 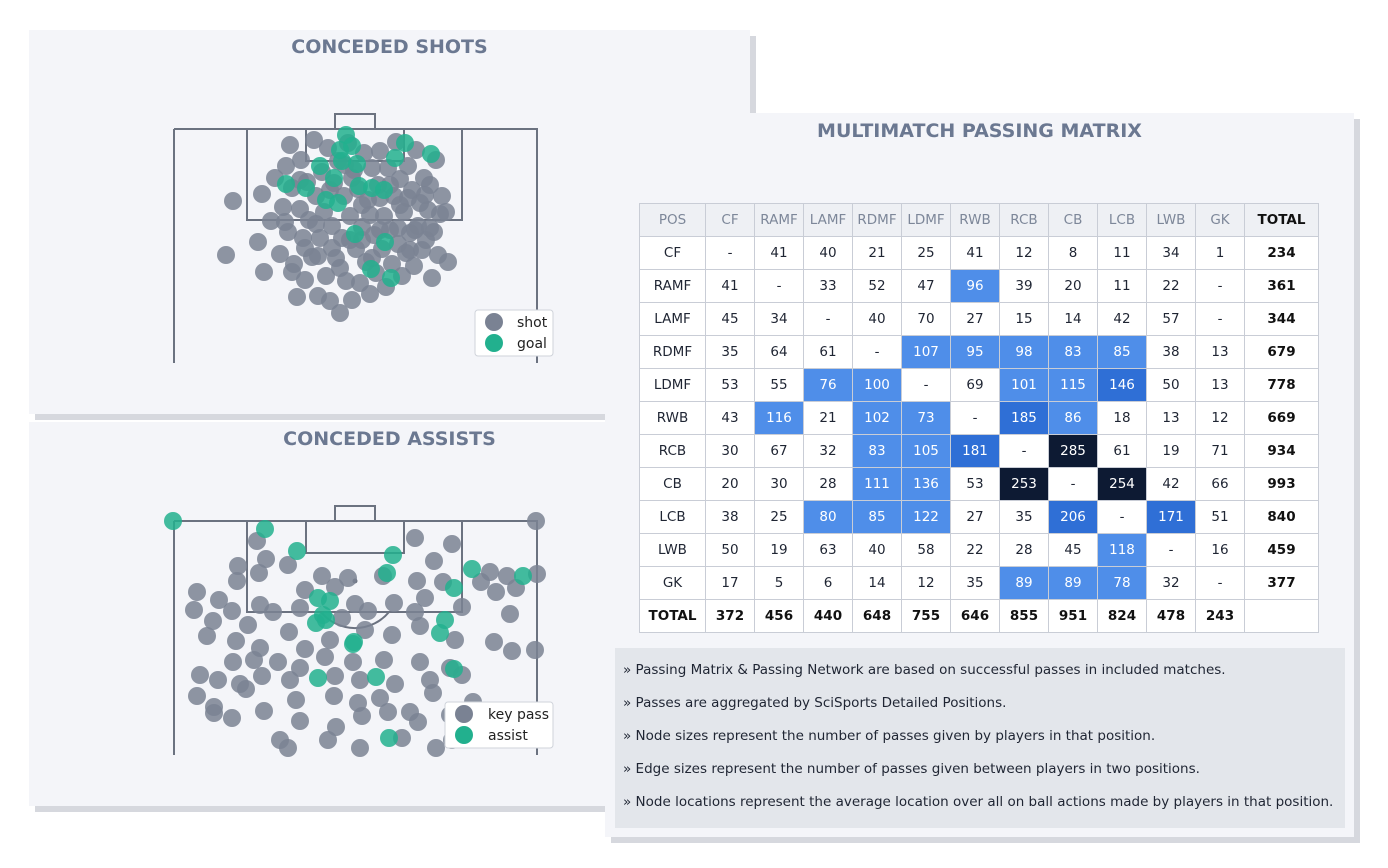 What do you see at coordinates (1281, 352) in the screenshot?
I see `row-total-cell: 679` at bounding box center [1281, 352].